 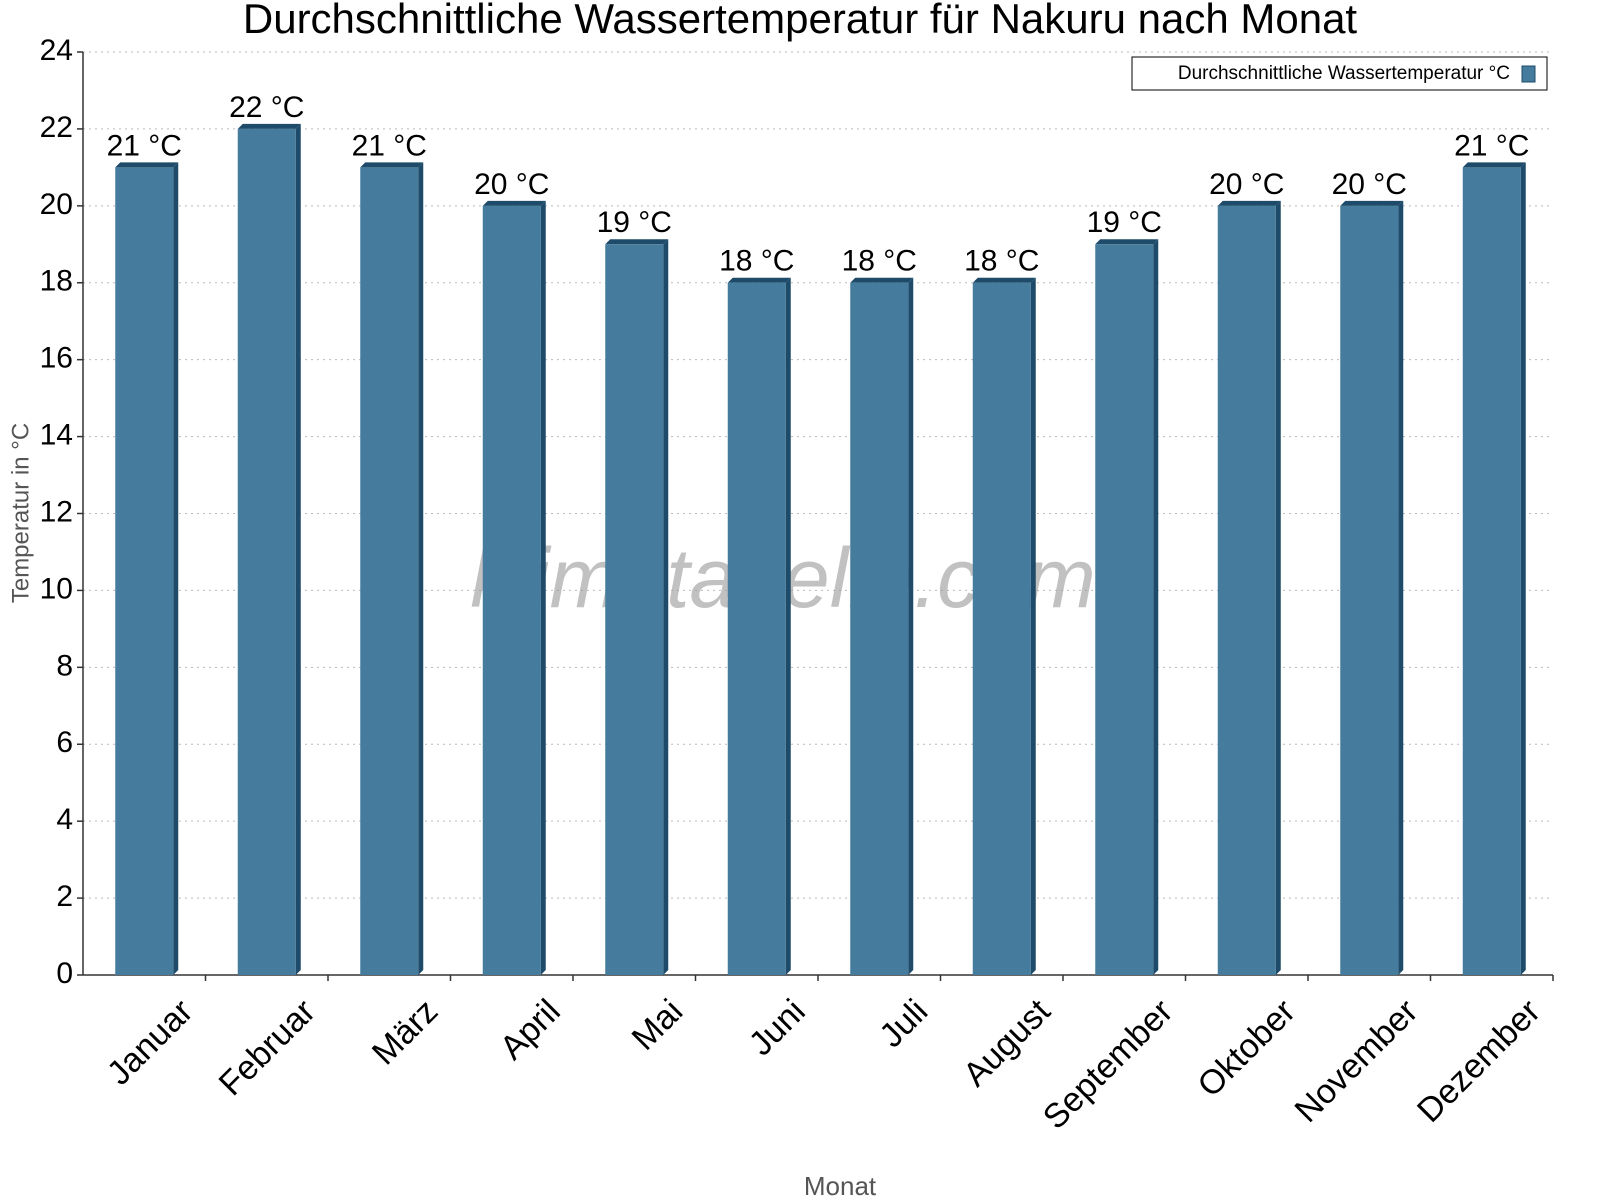 What do you see at coordinates (1344, 73) in the screenshot?
I see `legend-label: Durchschnittliche Wassertemperatur °C` at bounding box center [1344, 73].